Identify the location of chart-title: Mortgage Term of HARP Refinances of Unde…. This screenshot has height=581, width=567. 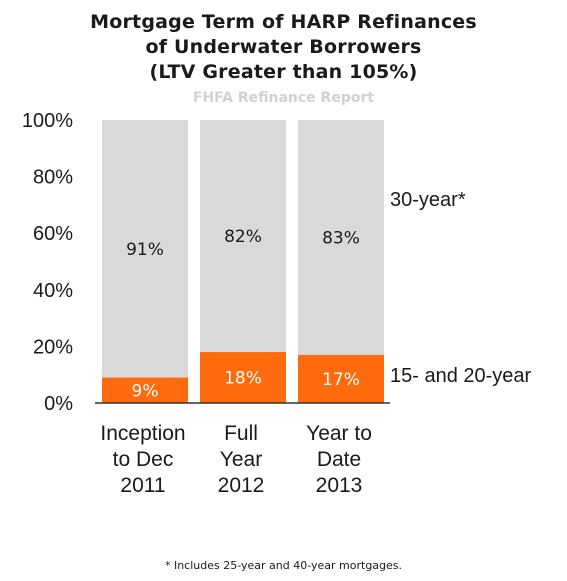
(283, 47).